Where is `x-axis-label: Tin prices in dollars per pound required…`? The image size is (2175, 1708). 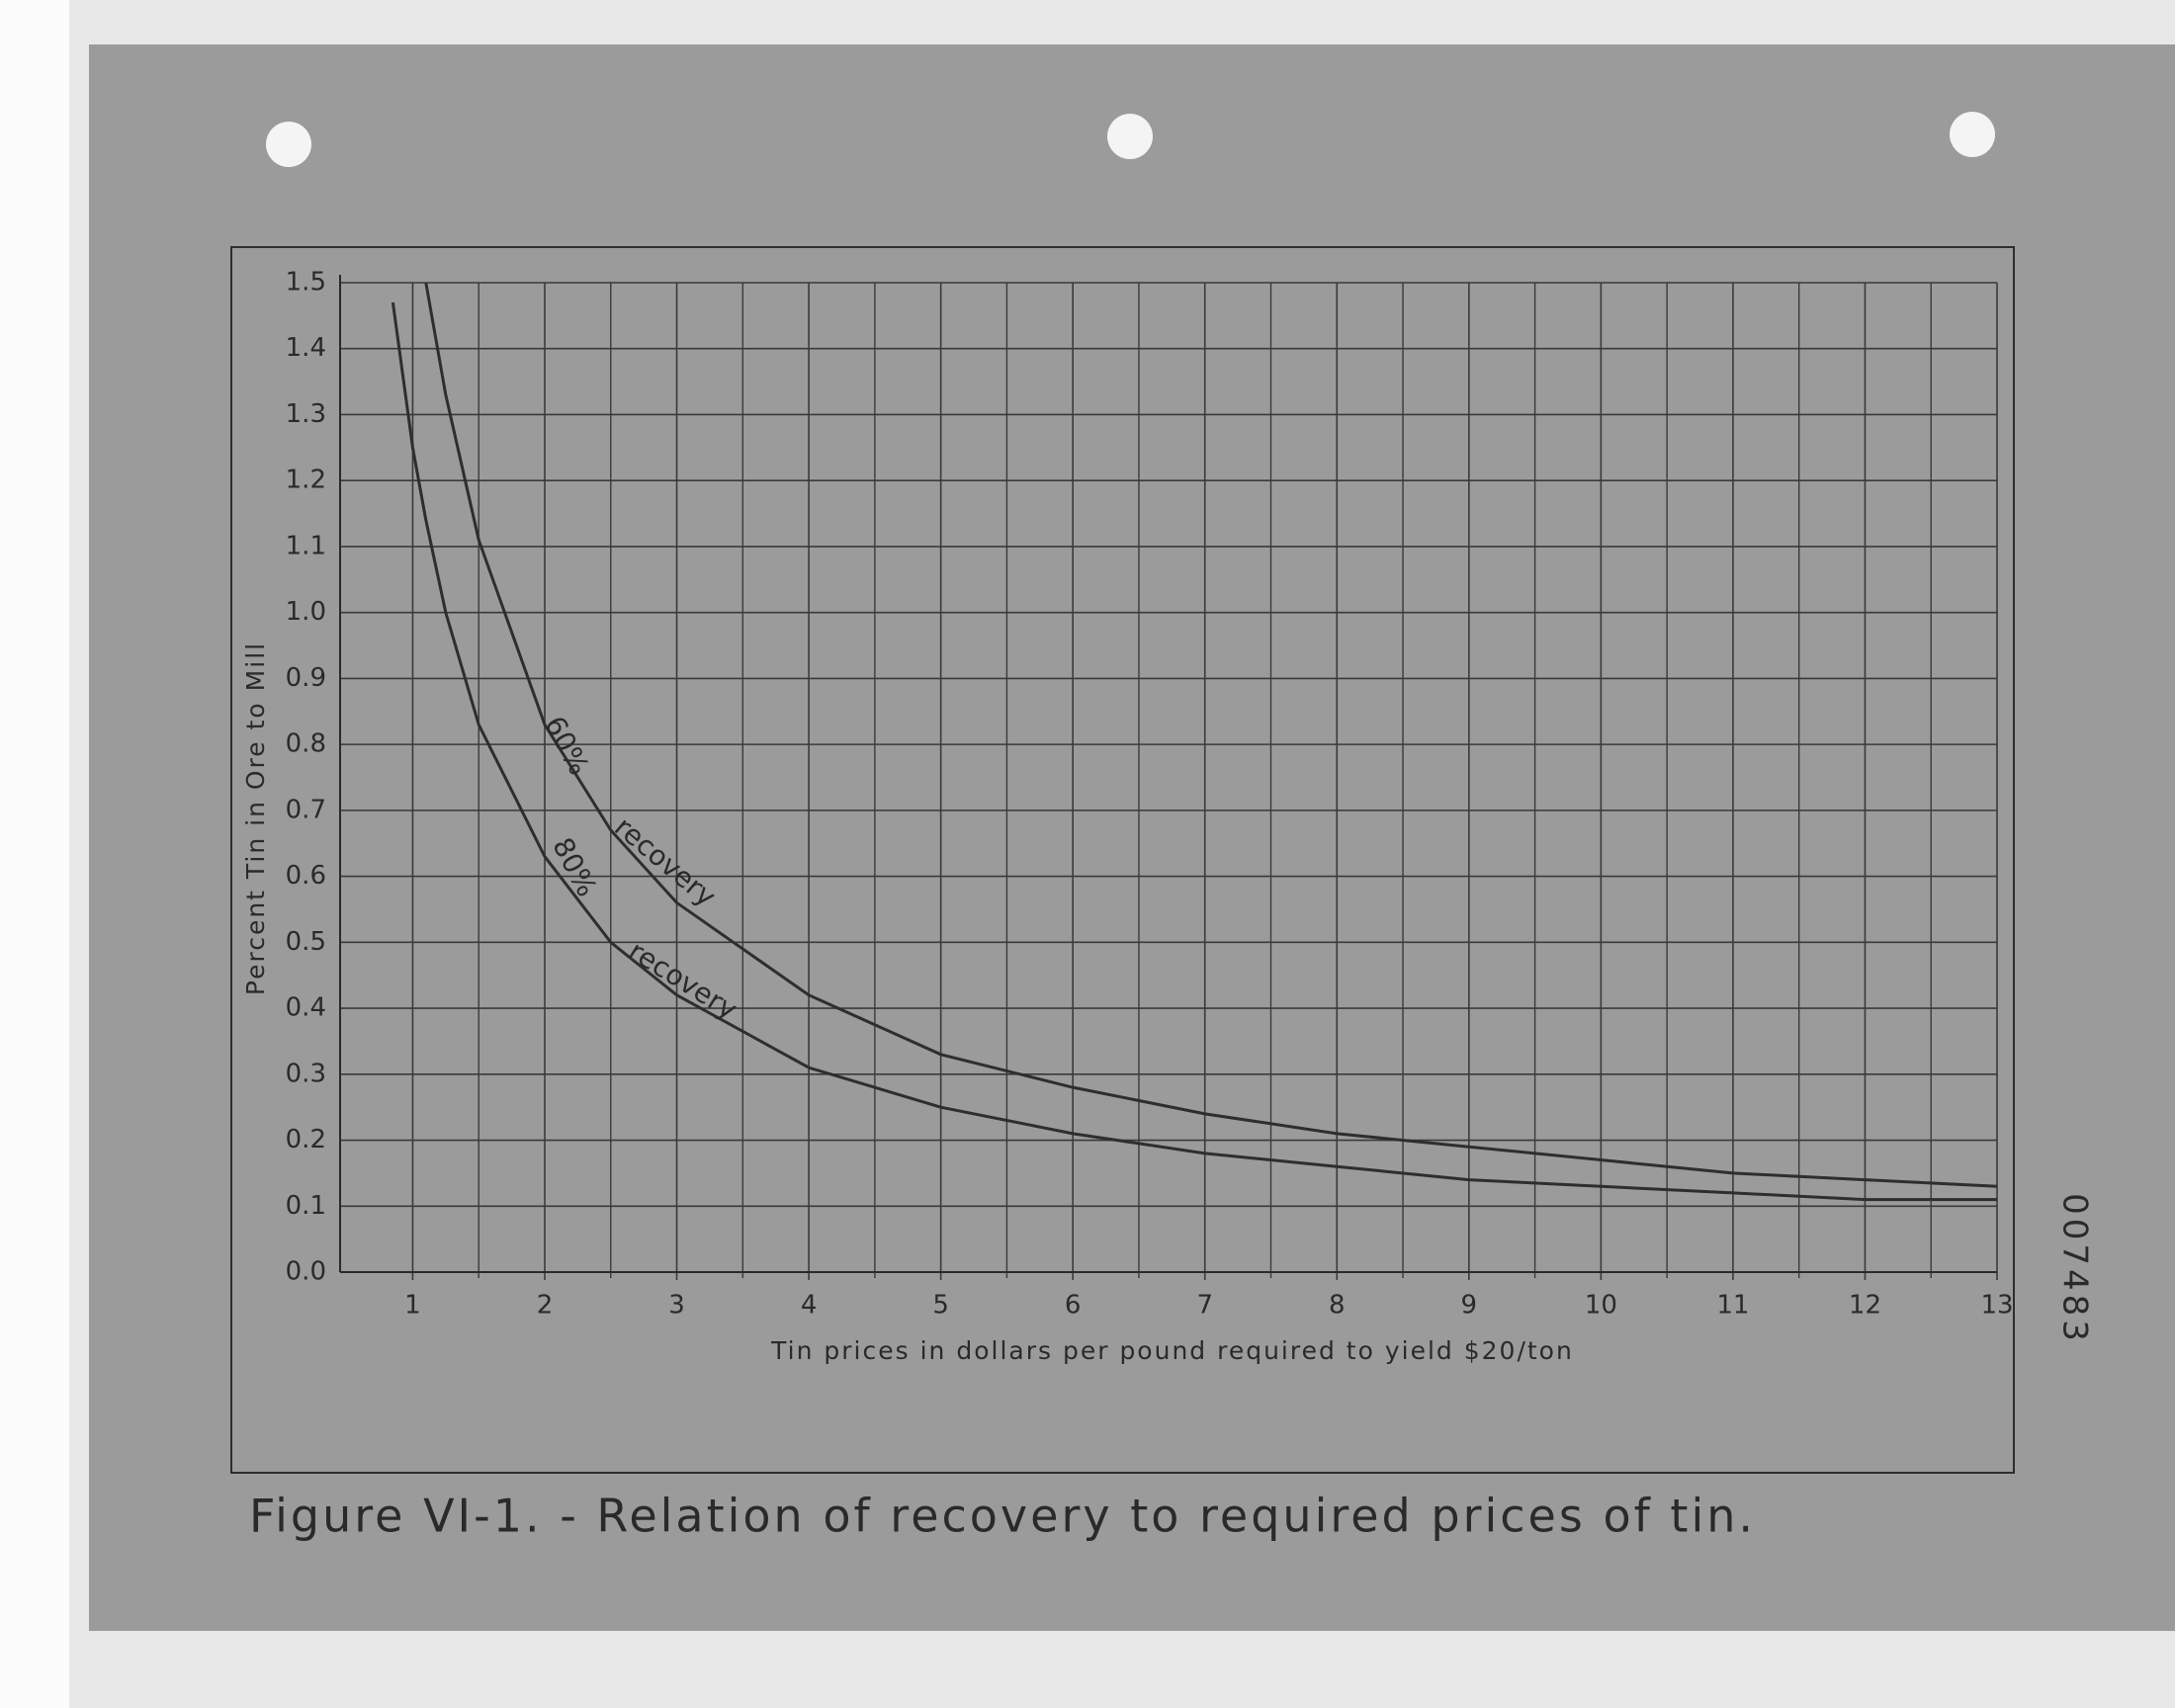 x-axis-label: Tin prices in dollars per pound required… is located at coordinates (1172, 1351).